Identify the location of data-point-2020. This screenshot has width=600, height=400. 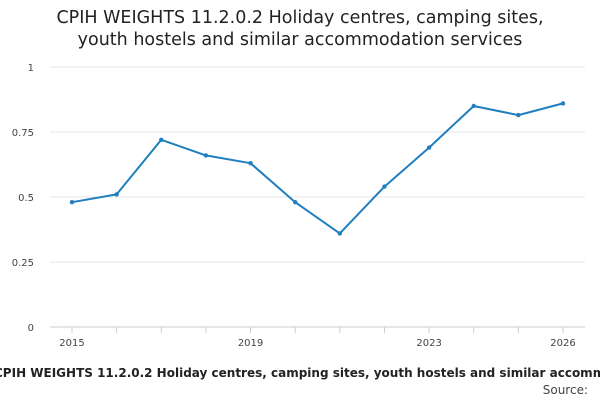
(295, 202).